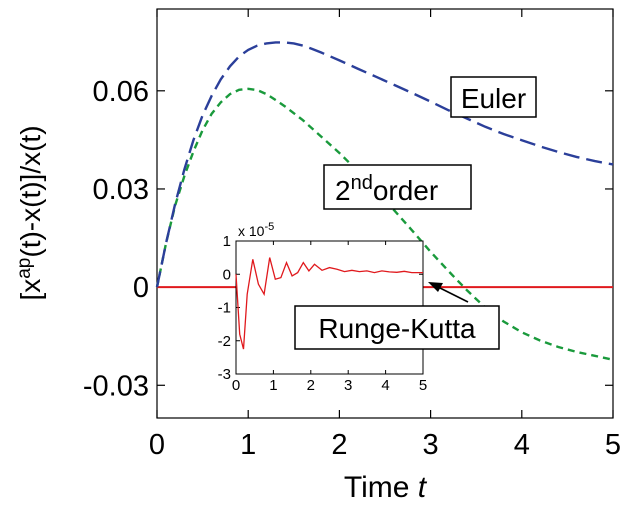  Describe the element at coordinates (385, 385) in the screenshot. I see `inset-x-tick-label: 4` at that location.